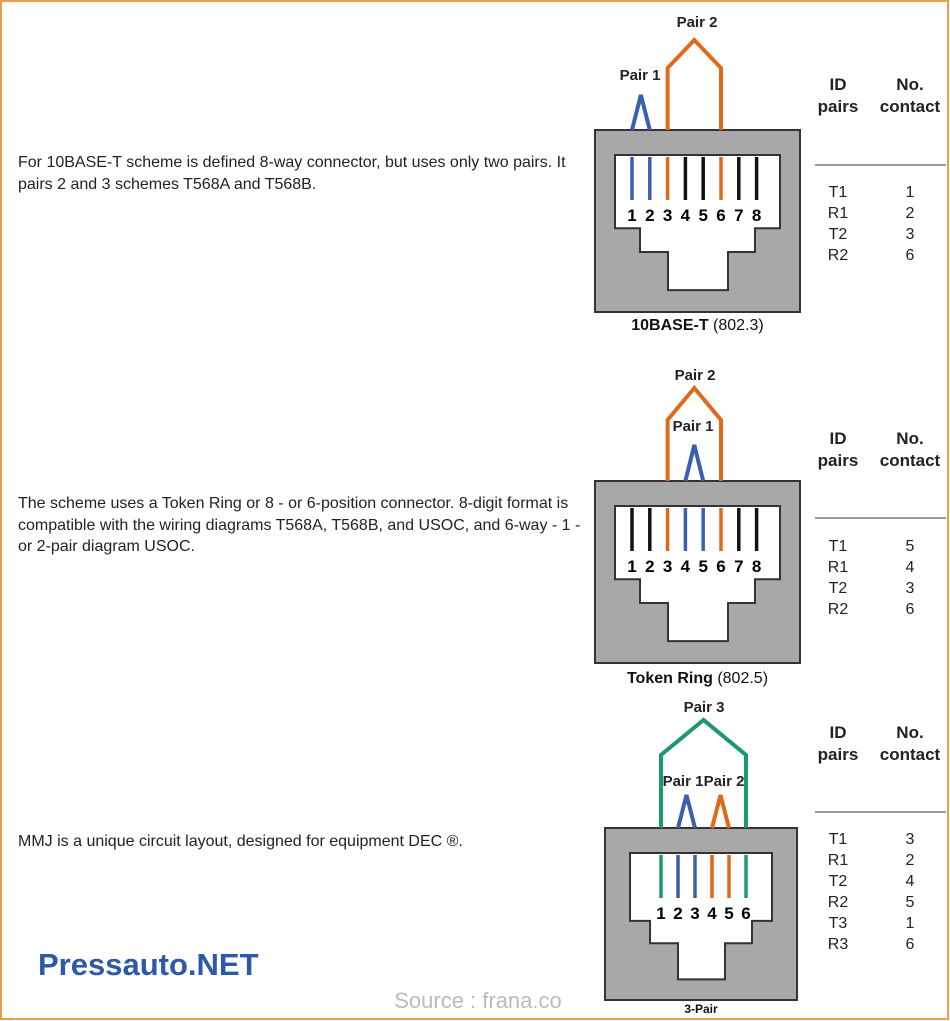 The image size is (950, 1021). Describe the element at coordinates (478, 1000) in the screenshot. I see `source: Source : frana.co` at that location.